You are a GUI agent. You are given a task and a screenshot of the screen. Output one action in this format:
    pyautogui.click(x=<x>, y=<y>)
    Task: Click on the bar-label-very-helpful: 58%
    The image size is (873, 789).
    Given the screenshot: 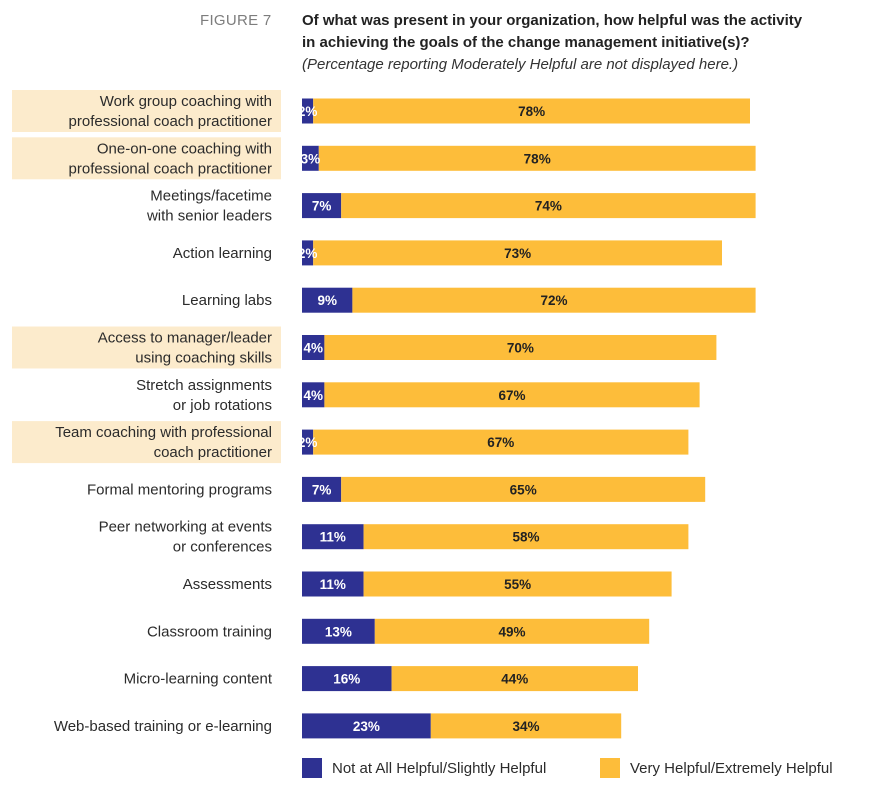 What is the action you would take?
    pyautogui.click(x=525, y=537)
    